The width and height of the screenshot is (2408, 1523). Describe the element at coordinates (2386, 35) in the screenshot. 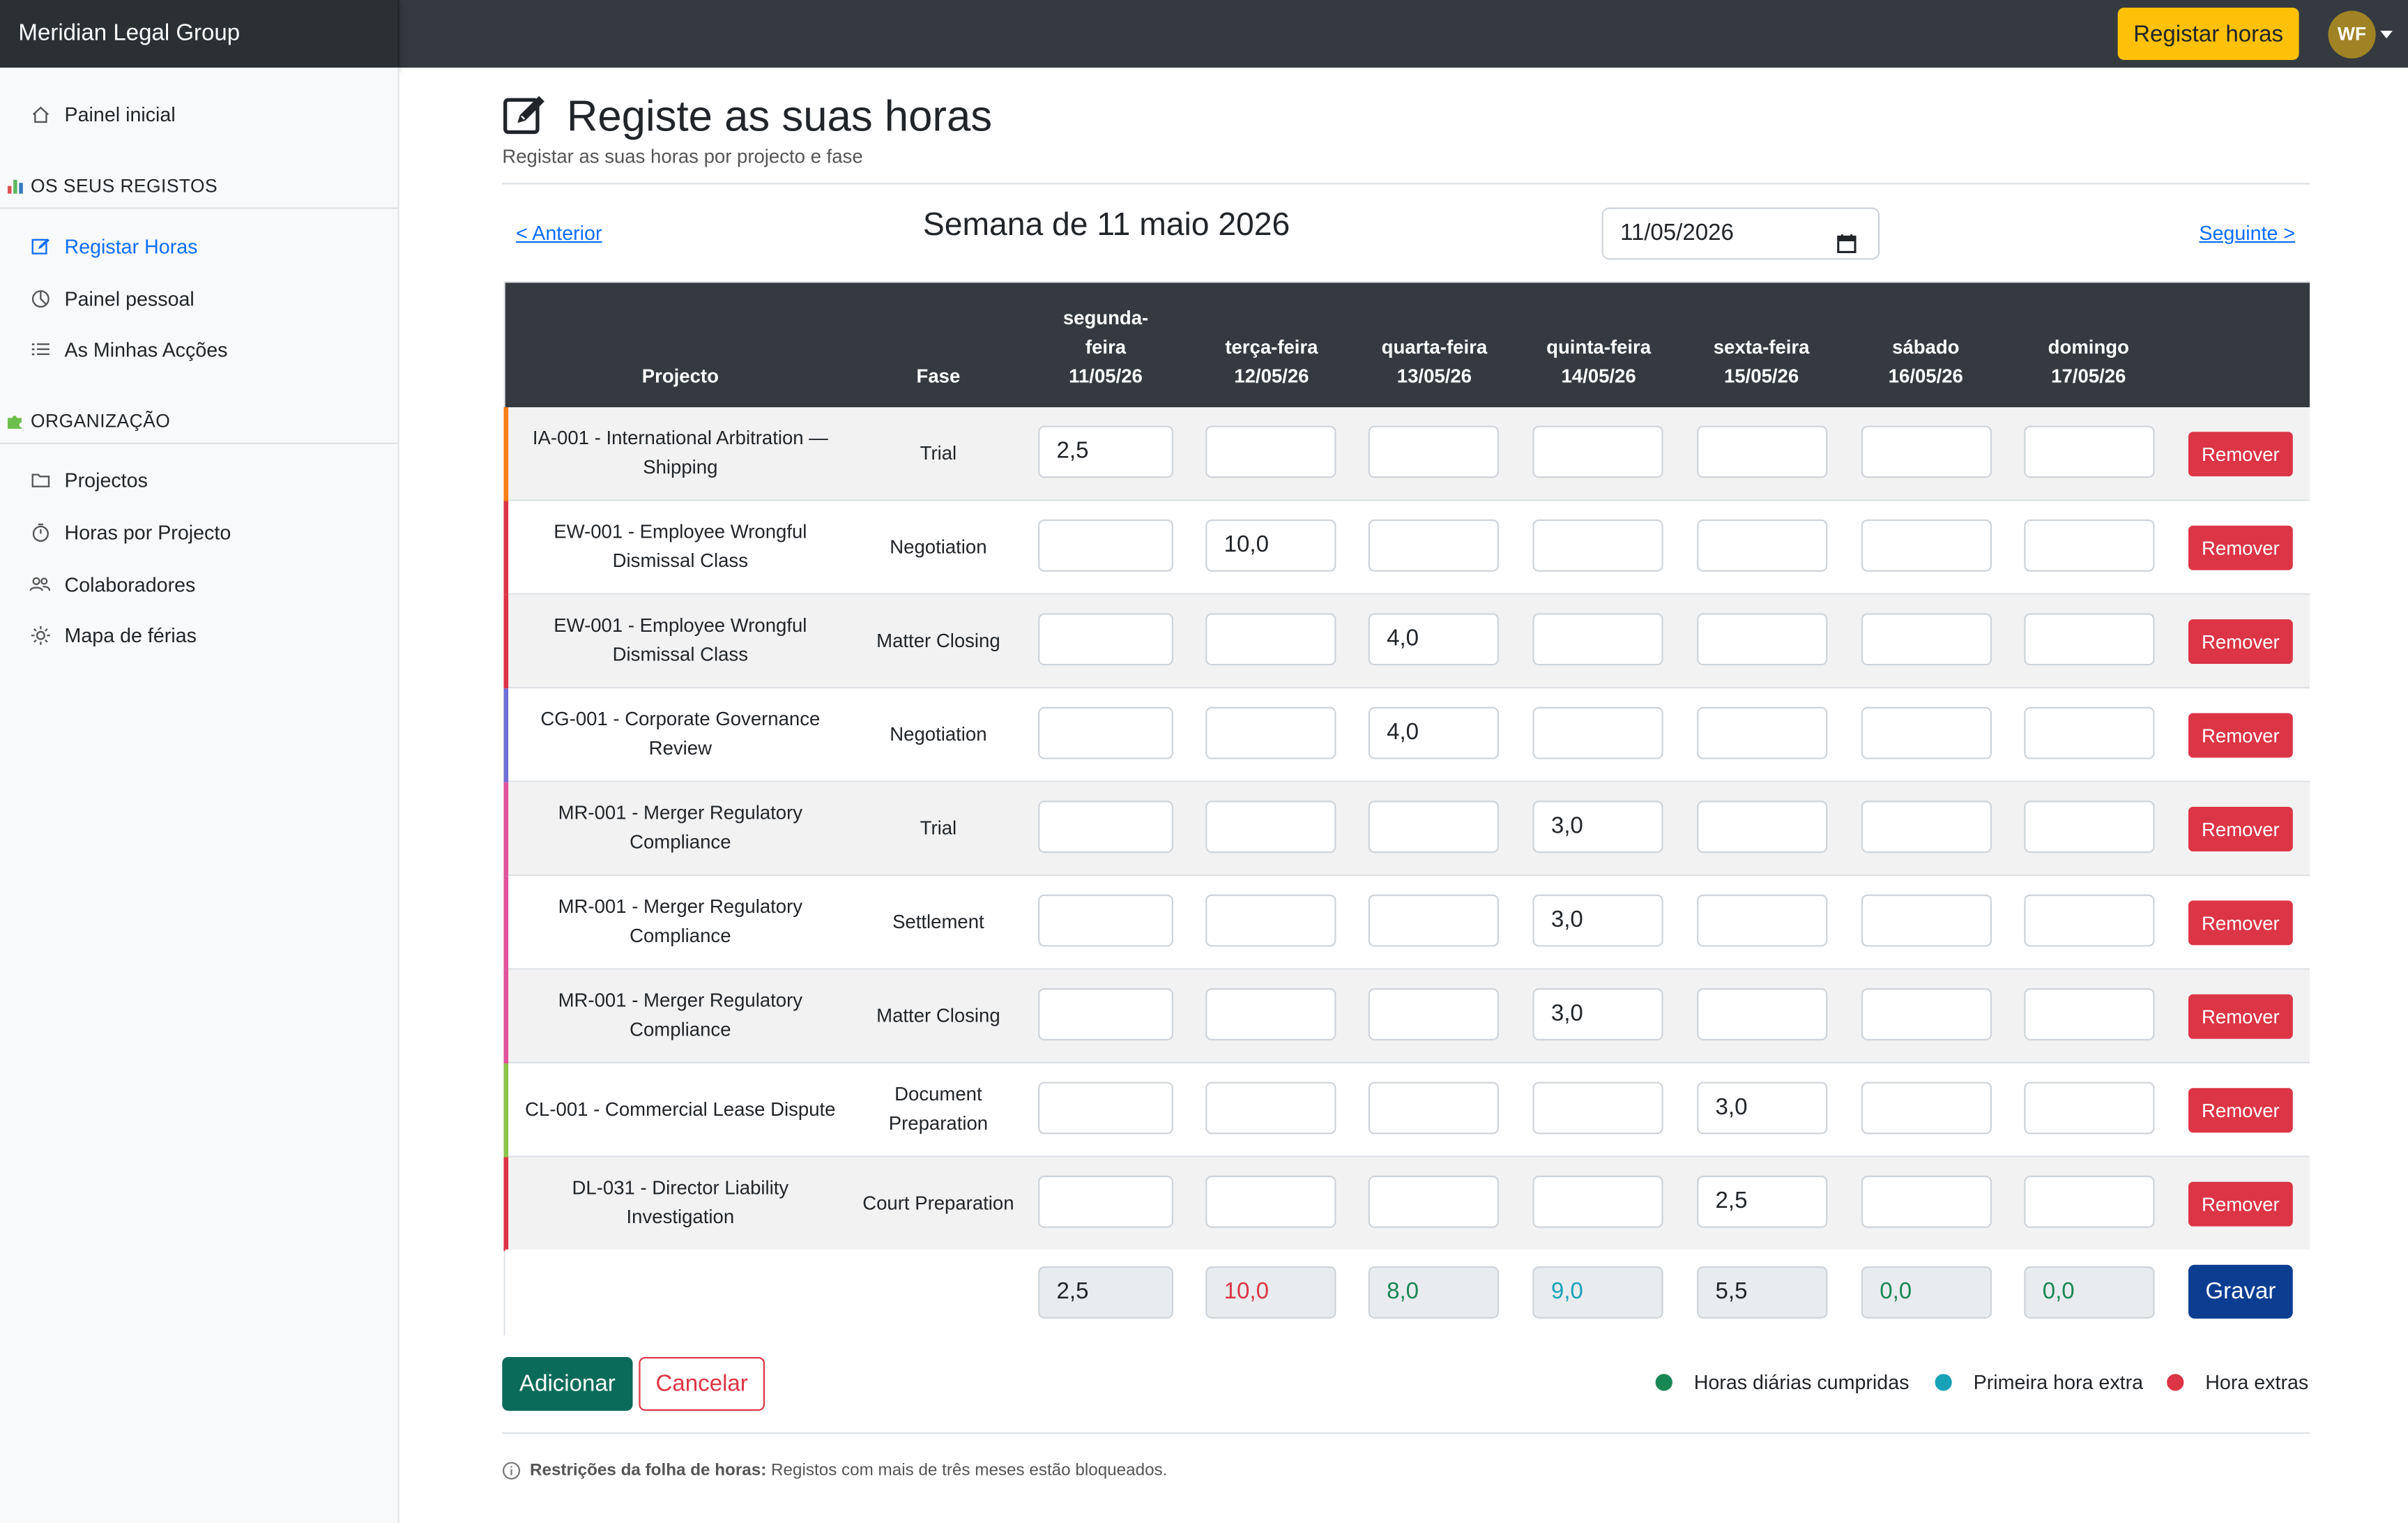

I see `chevron-down-icon` at that location.